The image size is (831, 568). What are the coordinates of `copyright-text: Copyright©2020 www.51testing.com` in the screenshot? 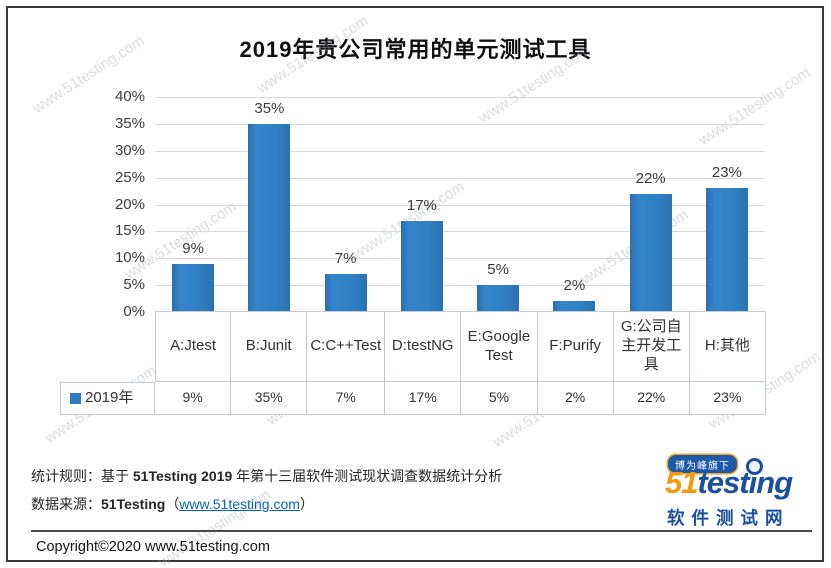 It's located at (153, 547).